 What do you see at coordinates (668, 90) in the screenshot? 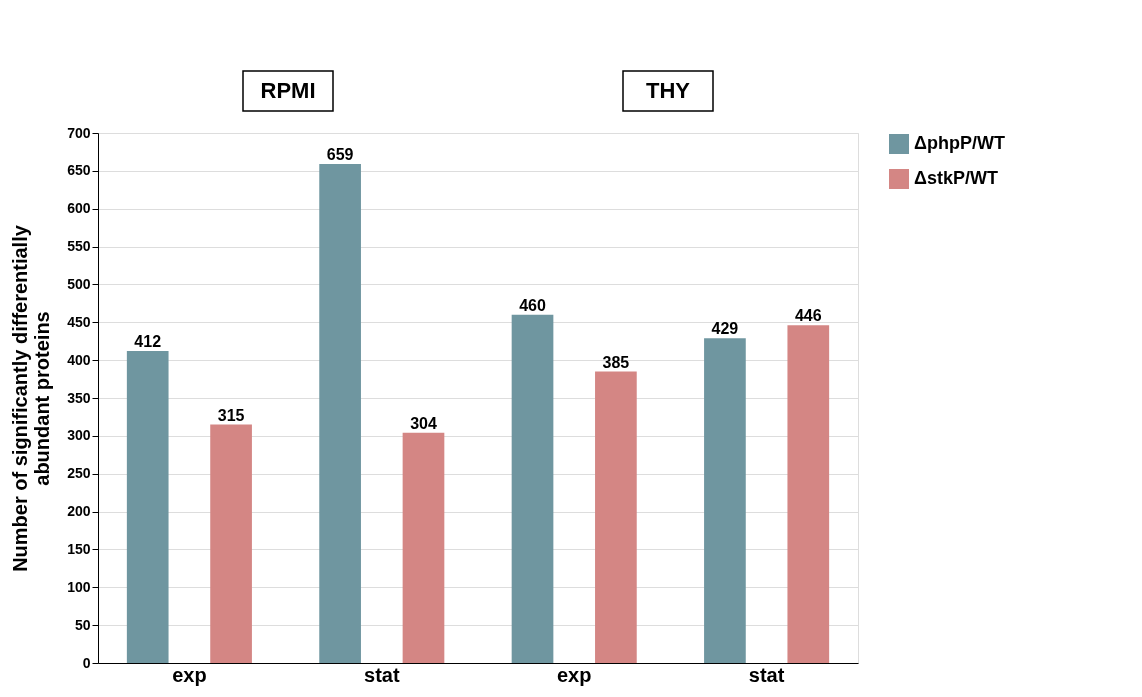
I see `text: THY` at bounding box center [668, 90].